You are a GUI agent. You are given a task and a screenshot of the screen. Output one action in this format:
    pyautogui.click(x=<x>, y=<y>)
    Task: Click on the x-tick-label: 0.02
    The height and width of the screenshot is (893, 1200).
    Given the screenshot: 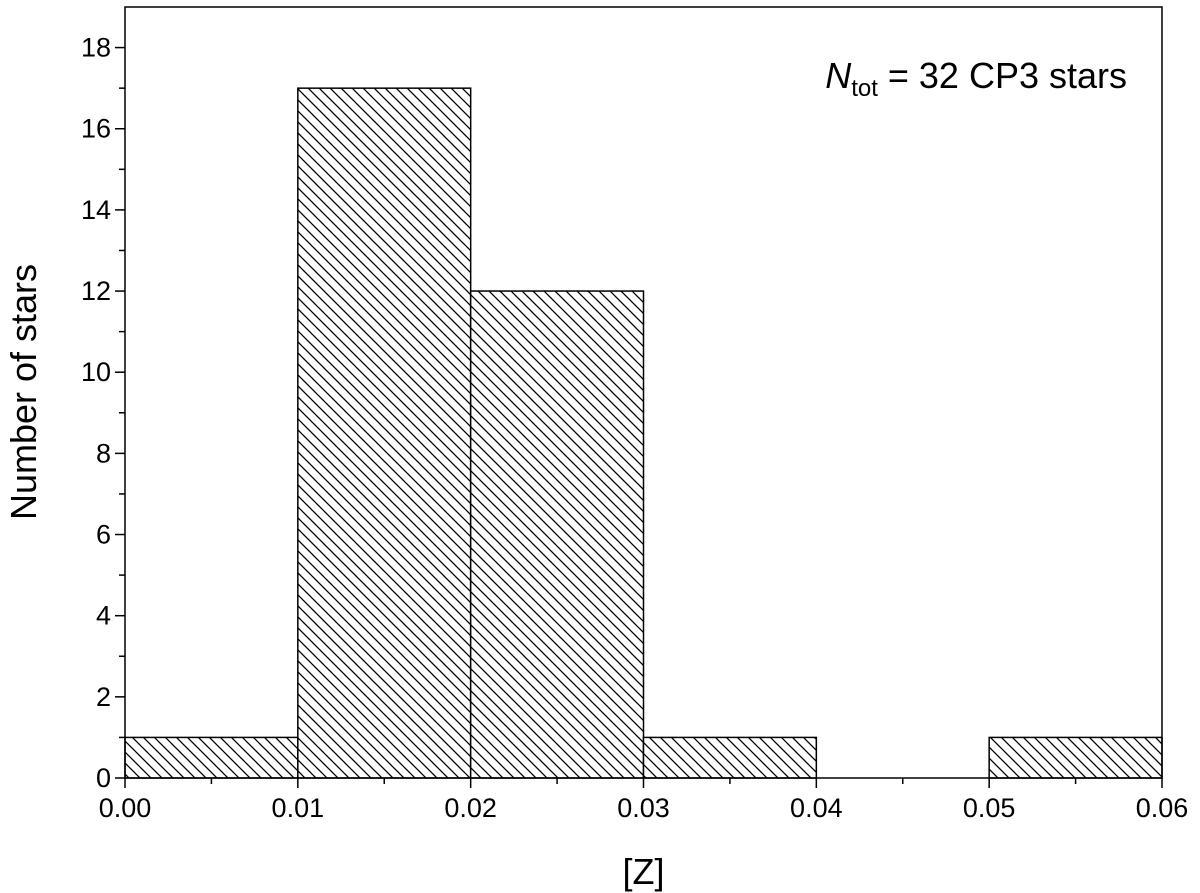 What is the action you would take?
    pyautogui.click(x=470, y=808)
    